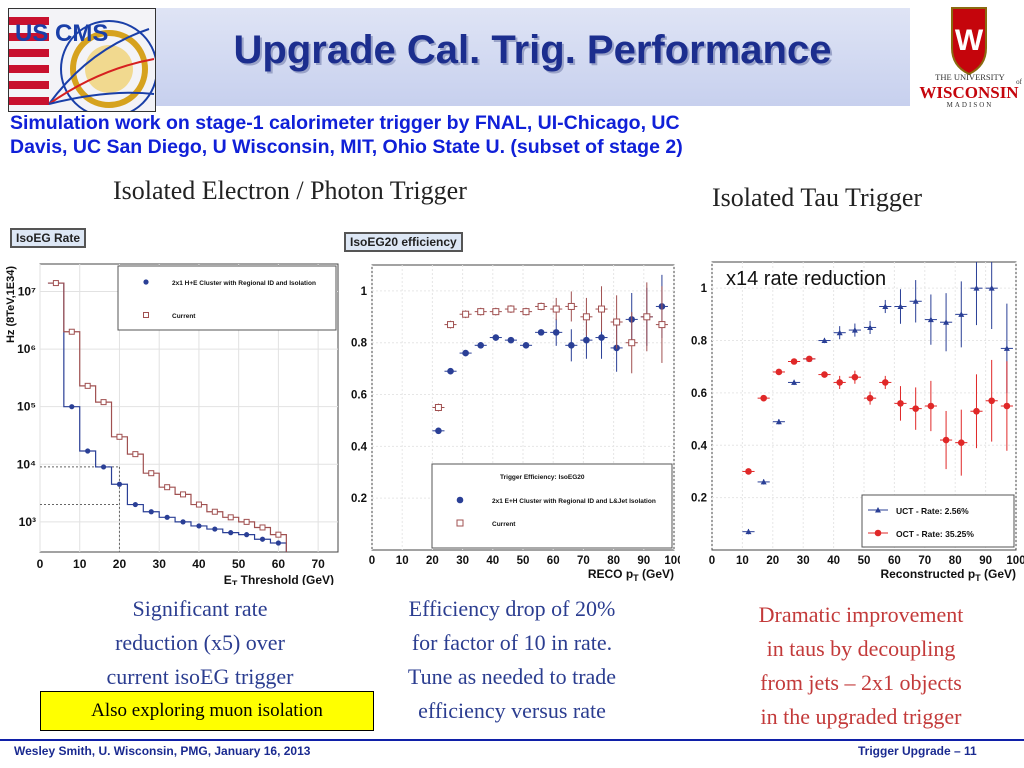 The image size is (1024, 768). What do you see at coordinates (61, 33) in the screenshot?
I see `uscms-logo-text: US CMS` at bounding box center [61, 33].